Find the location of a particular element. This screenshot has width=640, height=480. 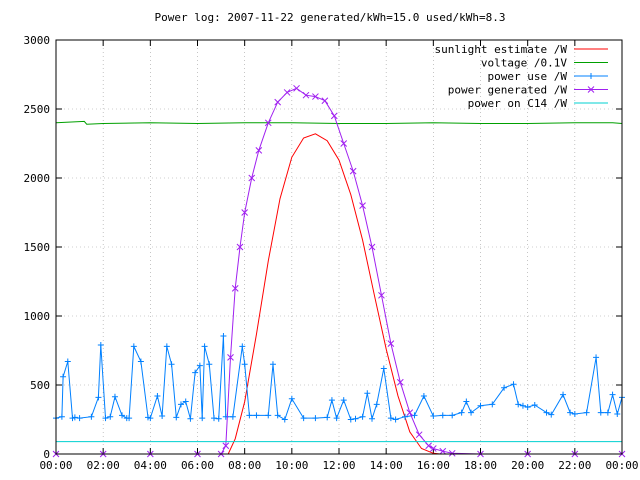

y-tick-label: 2000 is located at coordinates (37, 178).